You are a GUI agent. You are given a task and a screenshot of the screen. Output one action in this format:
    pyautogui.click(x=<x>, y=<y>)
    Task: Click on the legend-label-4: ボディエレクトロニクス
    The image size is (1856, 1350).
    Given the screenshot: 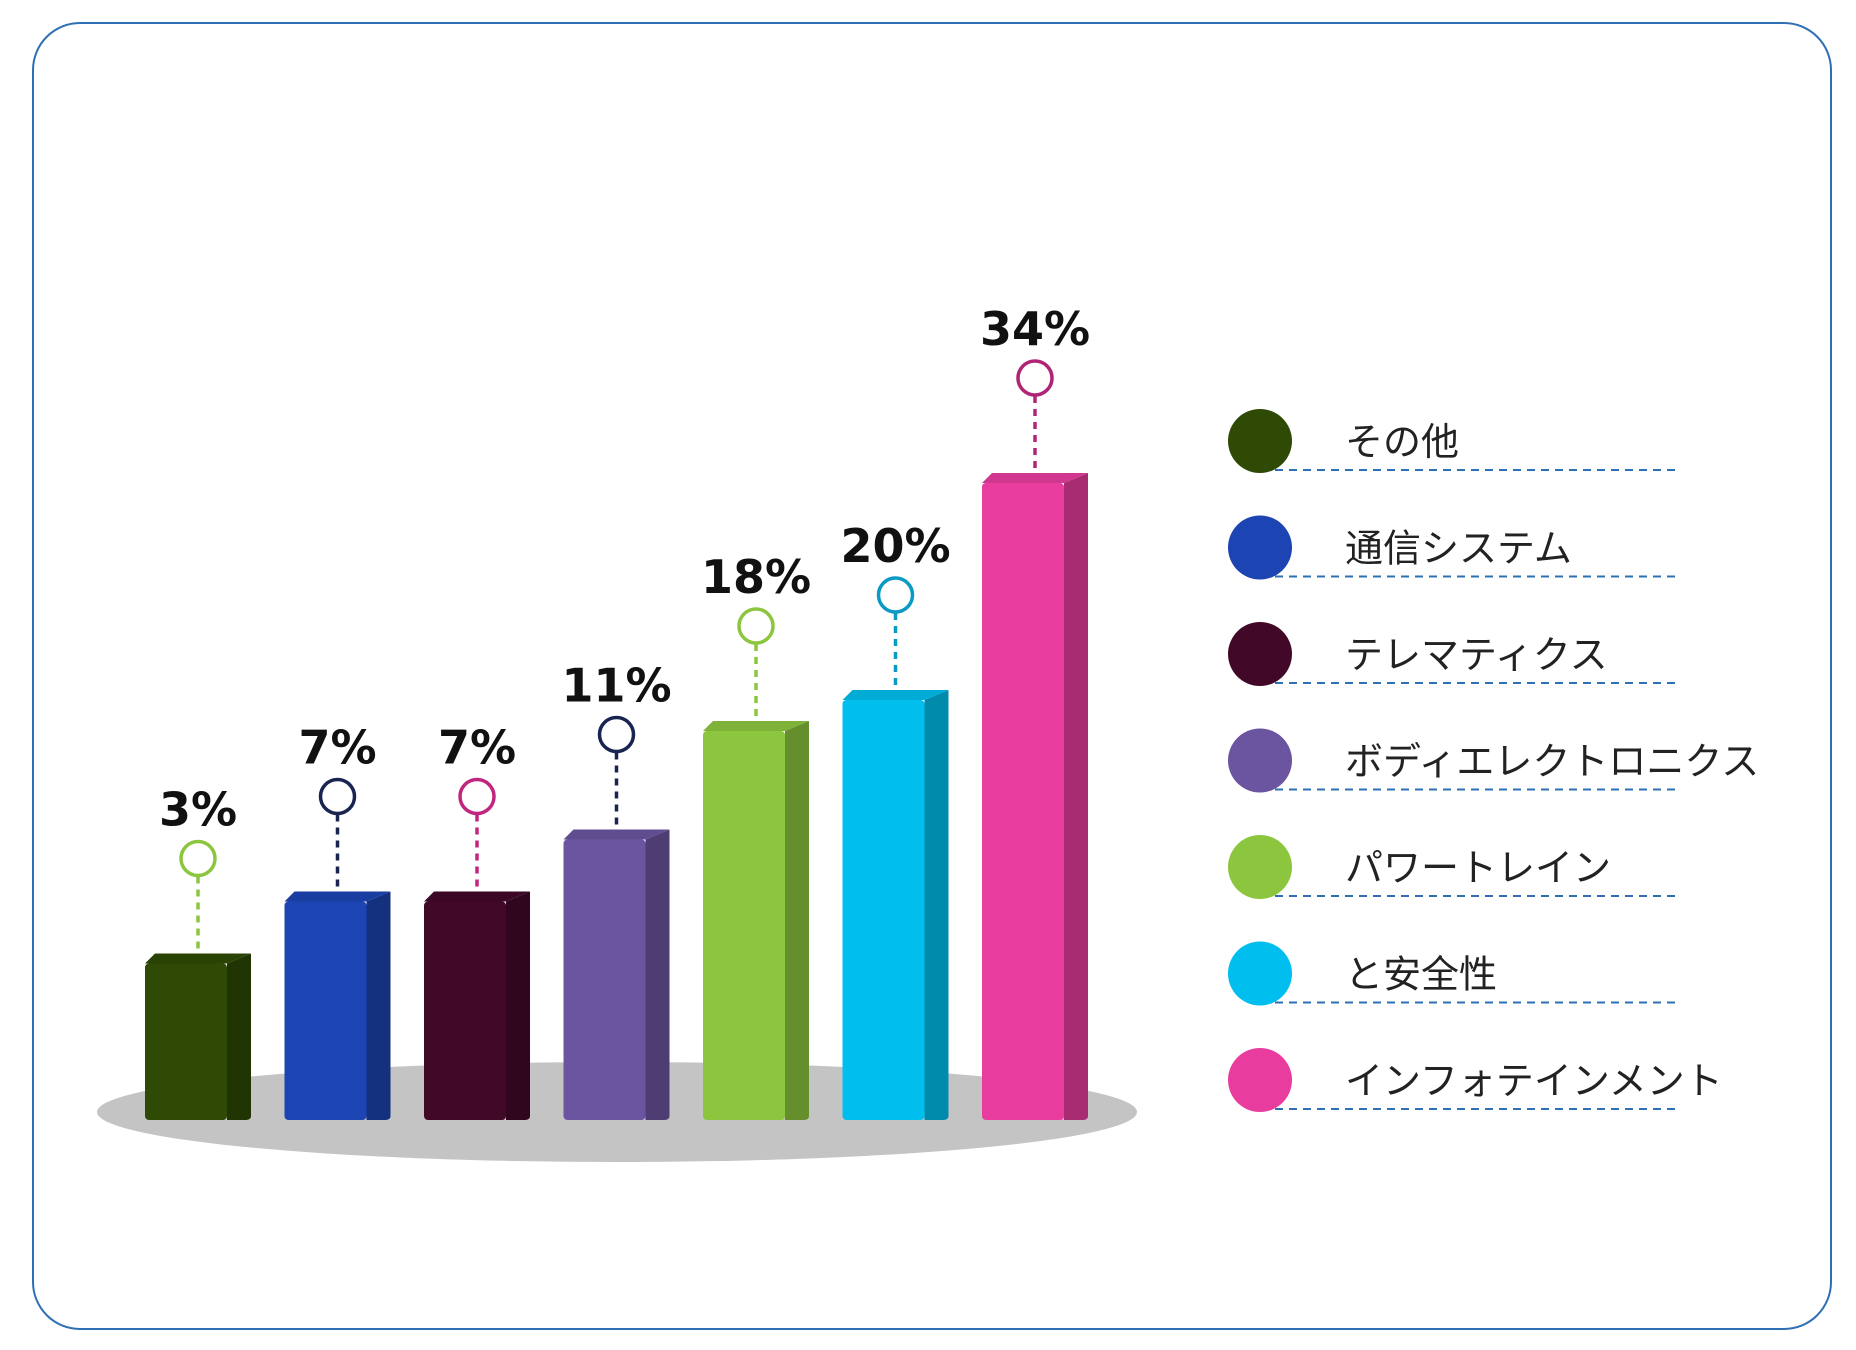 What is the action you would take?
    pyautogui.click(x=1552, y=762)
    